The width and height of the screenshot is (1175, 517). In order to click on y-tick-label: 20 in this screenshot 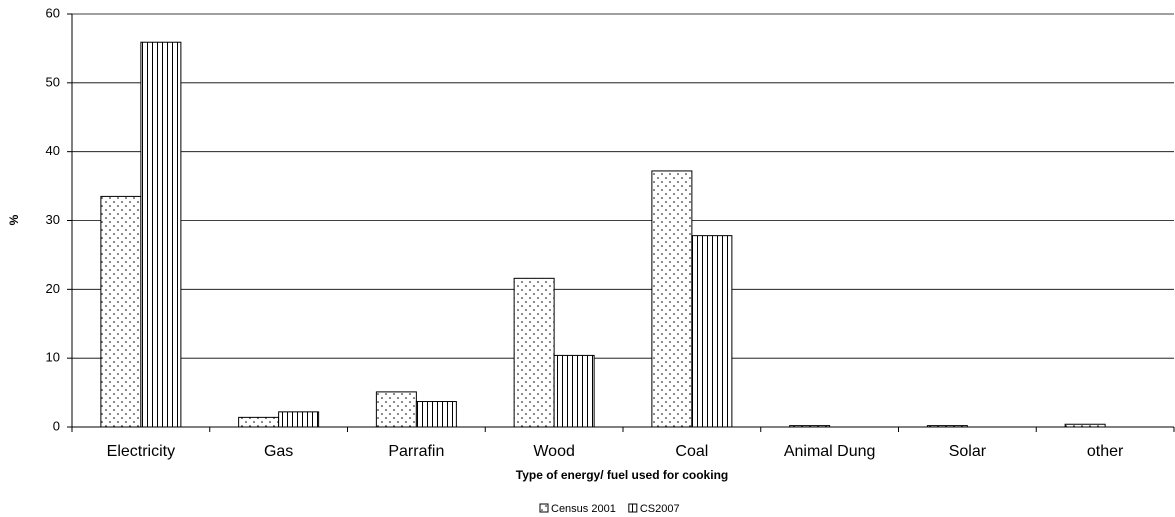, I will do `click(53, 288)`.